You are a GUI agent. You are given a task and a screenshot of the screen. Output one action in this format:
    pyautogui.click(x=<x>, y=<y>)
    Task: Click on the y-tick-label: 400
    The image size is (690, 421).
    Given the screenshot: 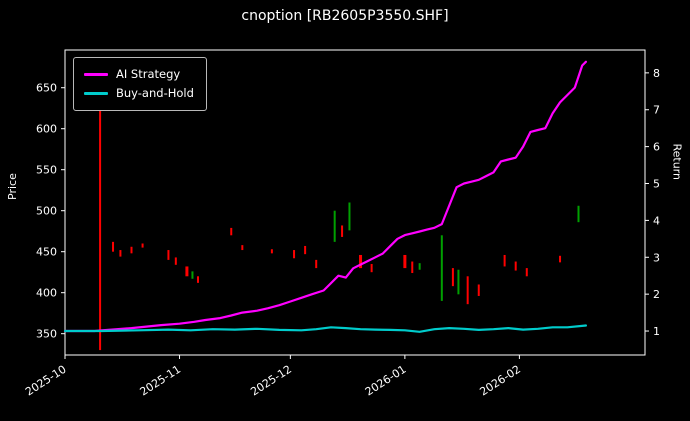 What is the action you would take?
    pyautogui.click(x=46, y=293)
    